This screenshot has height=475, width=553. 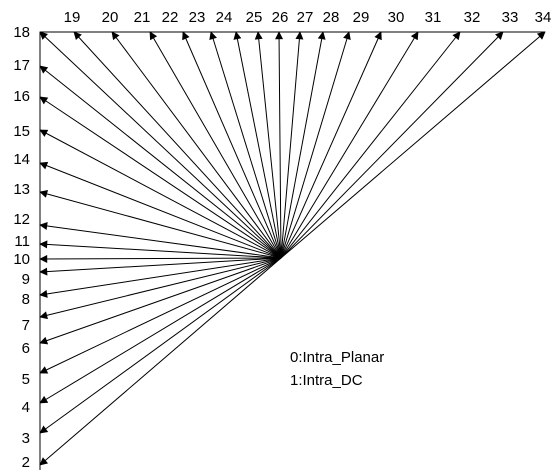 What do you see at coordinates (21, 131) in the screenshot?
I see `mode-label-15: 15` at bounding box center [21, 131].